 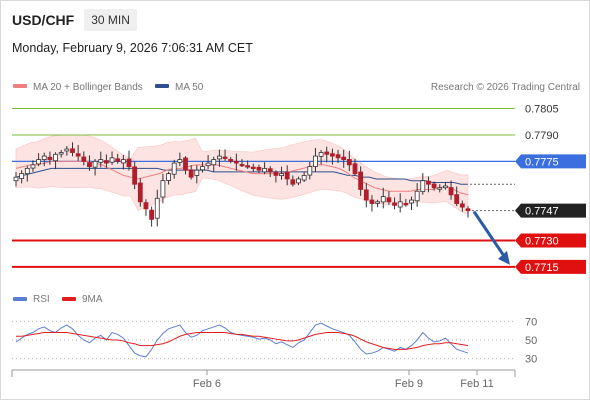 What do you see at coordinates (189, 87) in the screenshot?
I see `ma50-legend-label: MA 50` at bounding box center [189, 87].